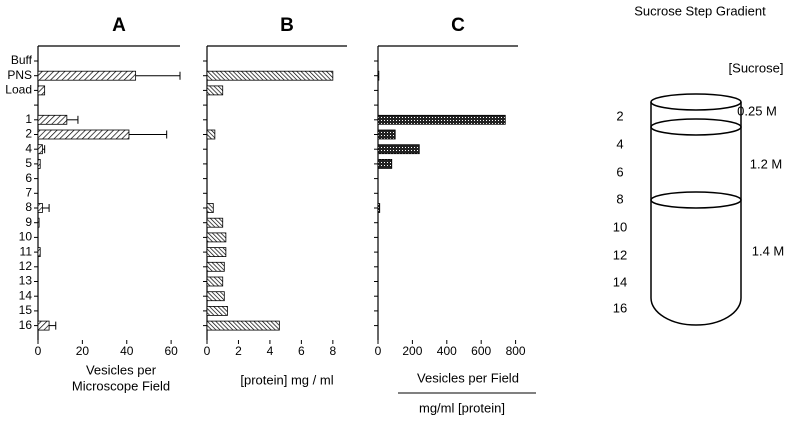  What do you see at coordinates (619, 143) in the screenshot?
I see `fraction-label: 4` at bounding box center [619, 143].